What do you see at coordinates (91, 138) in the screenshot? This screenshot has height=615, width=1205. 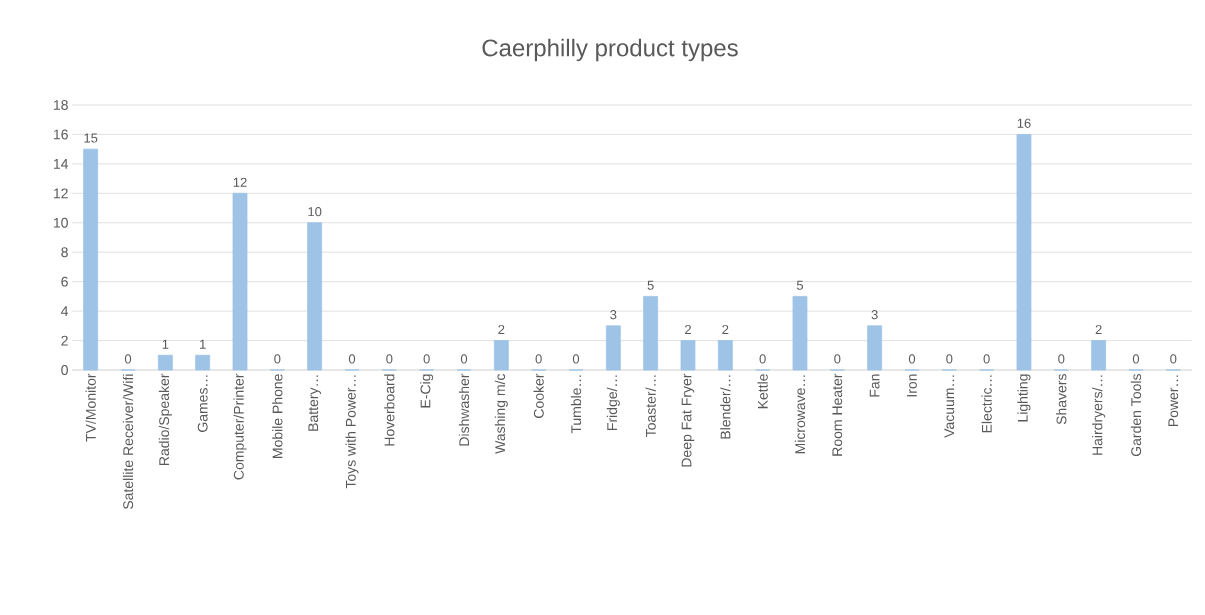 I see `data-label: 15` at bounding box center [91, 138].